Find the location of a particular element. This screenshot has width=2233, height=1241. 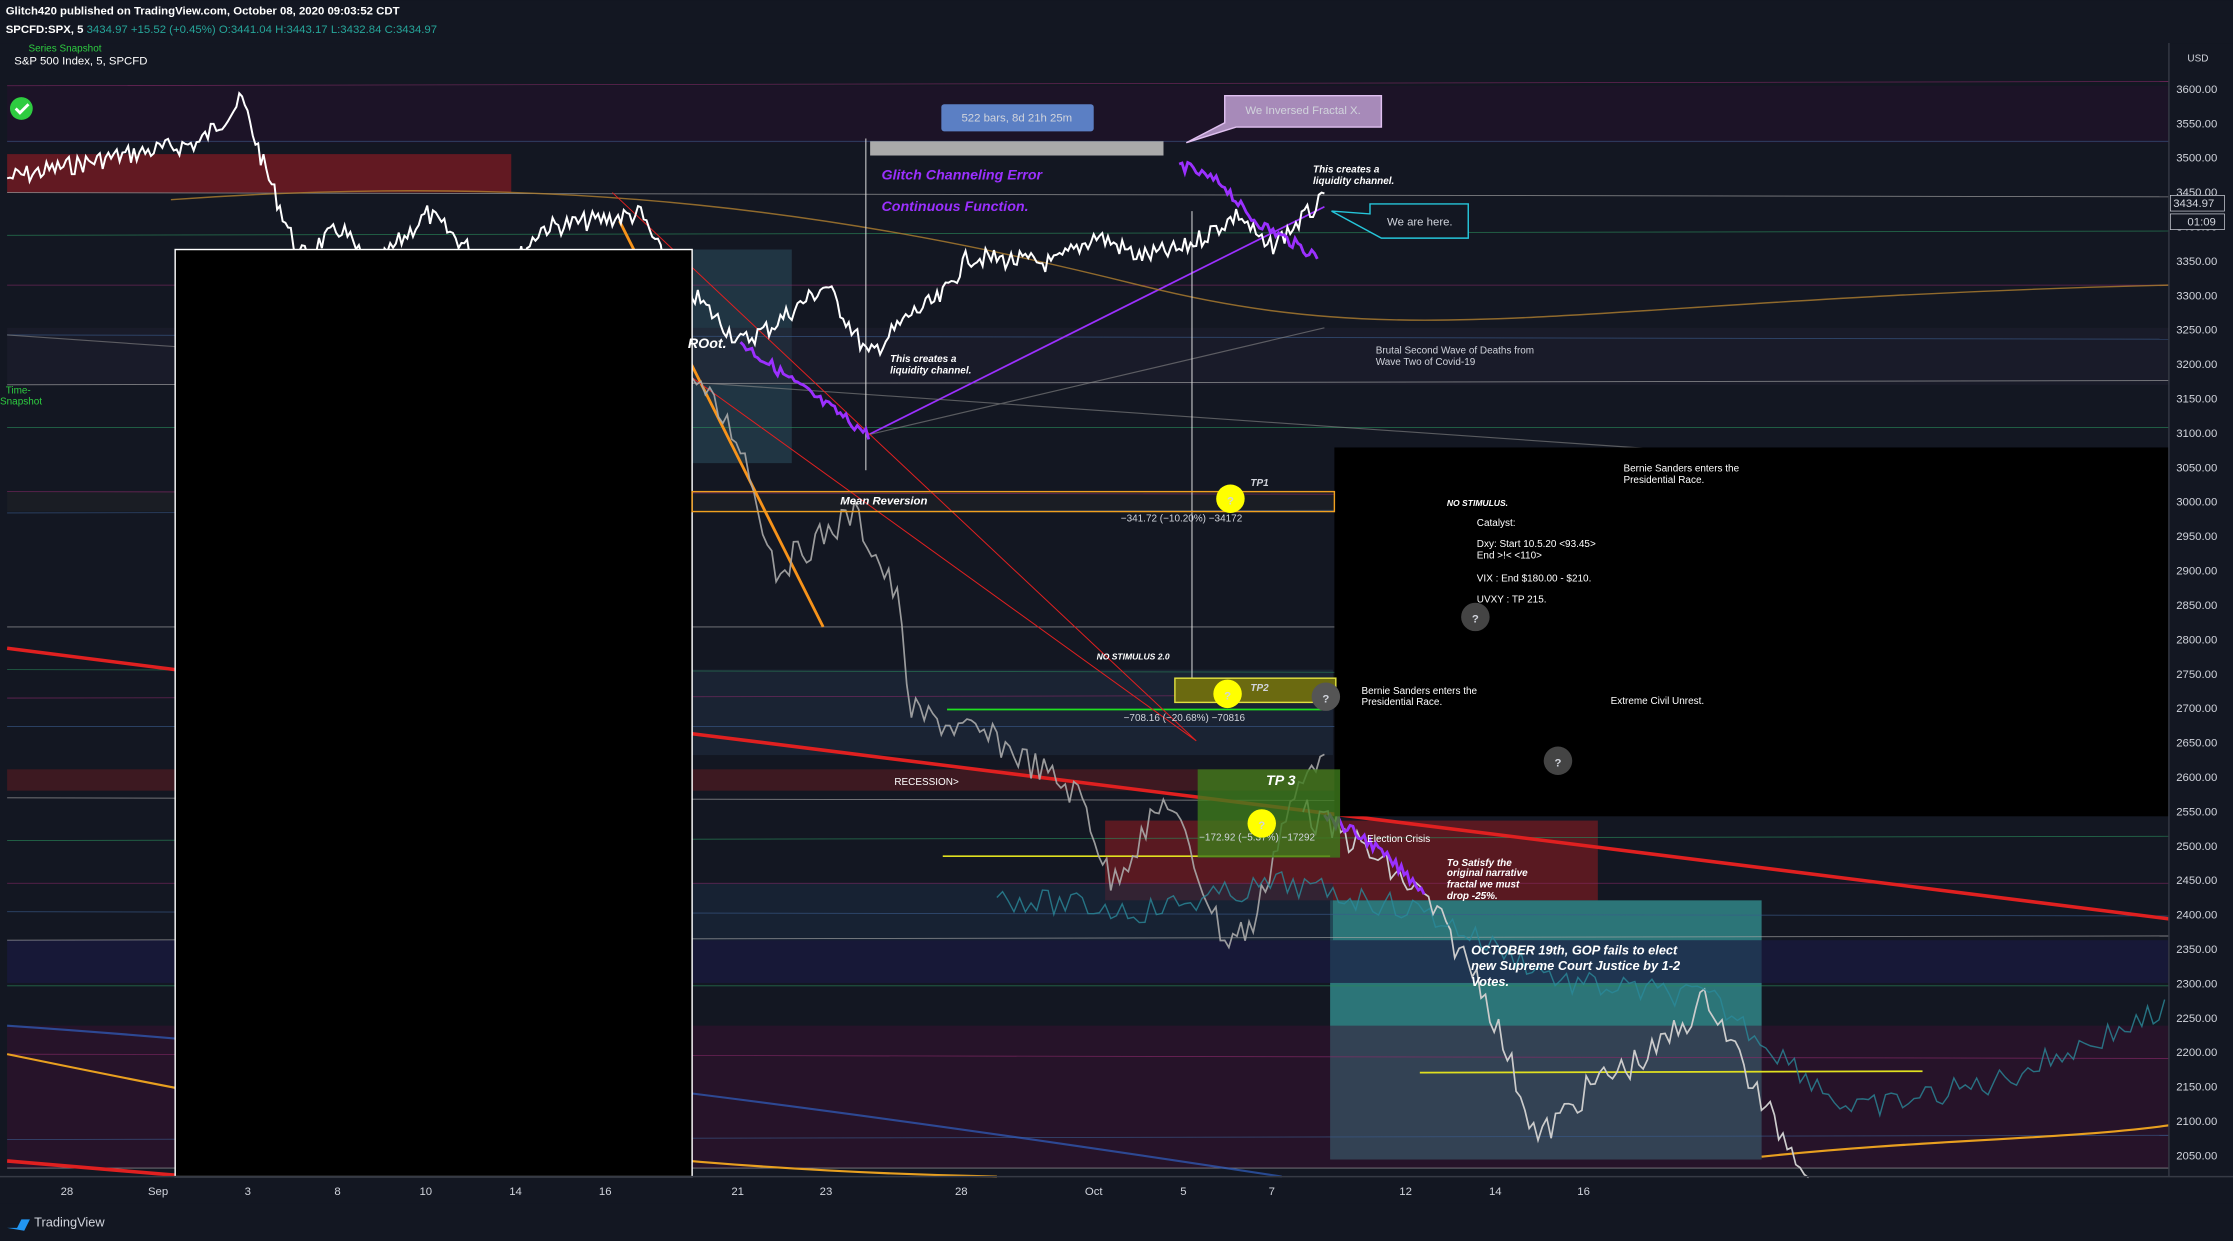

price-label: 3100.00 is located at coordinates (2196, 434).